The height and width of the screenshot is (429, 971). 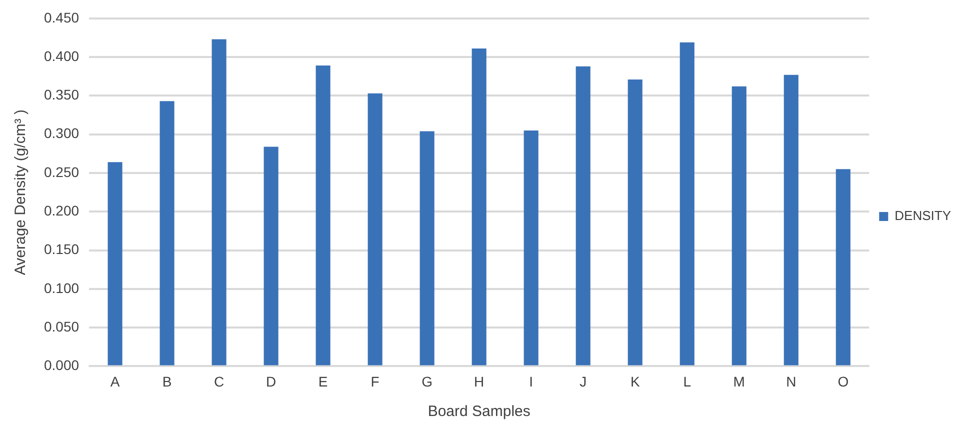 What do you see at coordinates (62, 249) in the screenshot?
I see `y-tick-label: 0.150` at bounding box center [62, 249].